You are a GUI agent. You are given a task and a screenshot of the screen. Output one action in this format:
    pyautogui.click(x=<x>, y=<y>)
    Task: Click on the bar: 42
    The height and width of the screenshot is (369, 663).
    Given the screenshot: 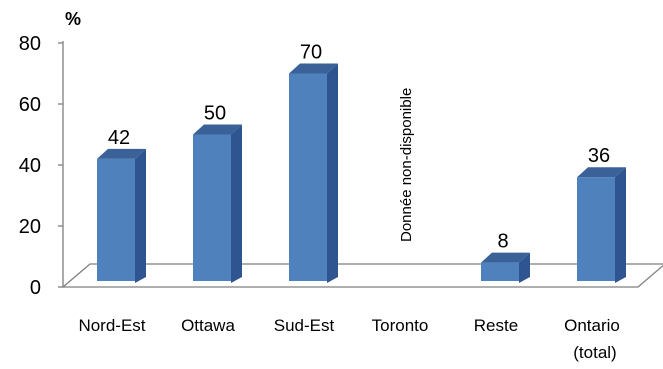 What is the action you would take?
    pyautogui.click(x=121, y=205)
    